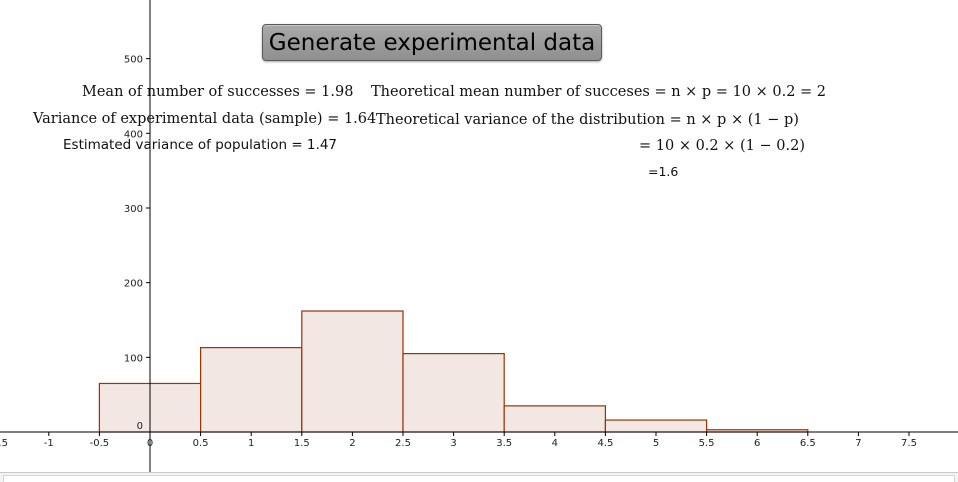 Image resolution: width=958 pixels, height=482 pixels. Describe the element at coordinates (133, 60) in the screenshot. I see `y-tick-label: 500` at that location.